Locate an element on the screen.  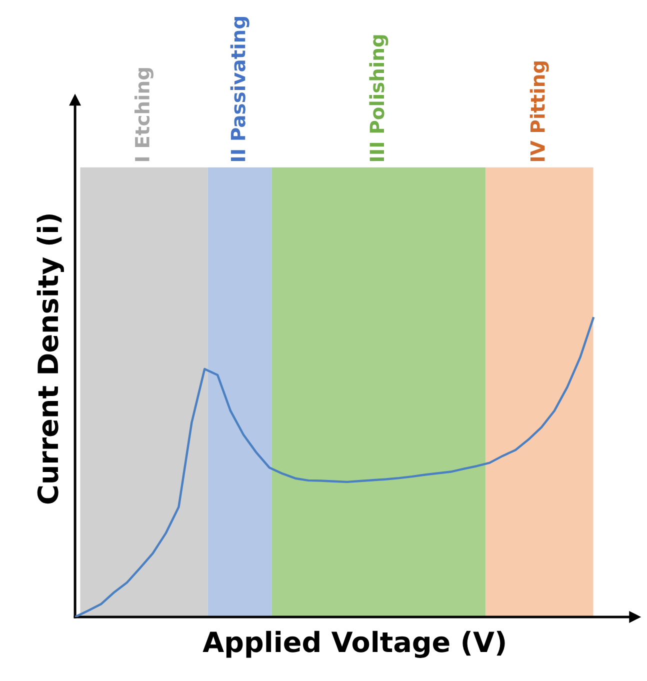
text: IV Pitting is located at coordinates (539, 111).